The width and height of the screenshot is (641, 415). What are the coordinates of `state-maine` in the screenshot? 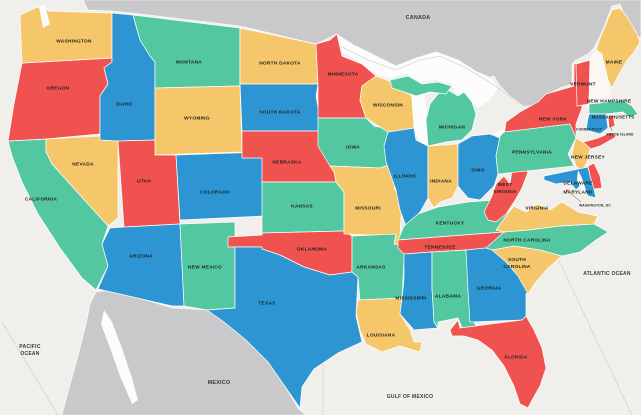 It's located at (618, 48).